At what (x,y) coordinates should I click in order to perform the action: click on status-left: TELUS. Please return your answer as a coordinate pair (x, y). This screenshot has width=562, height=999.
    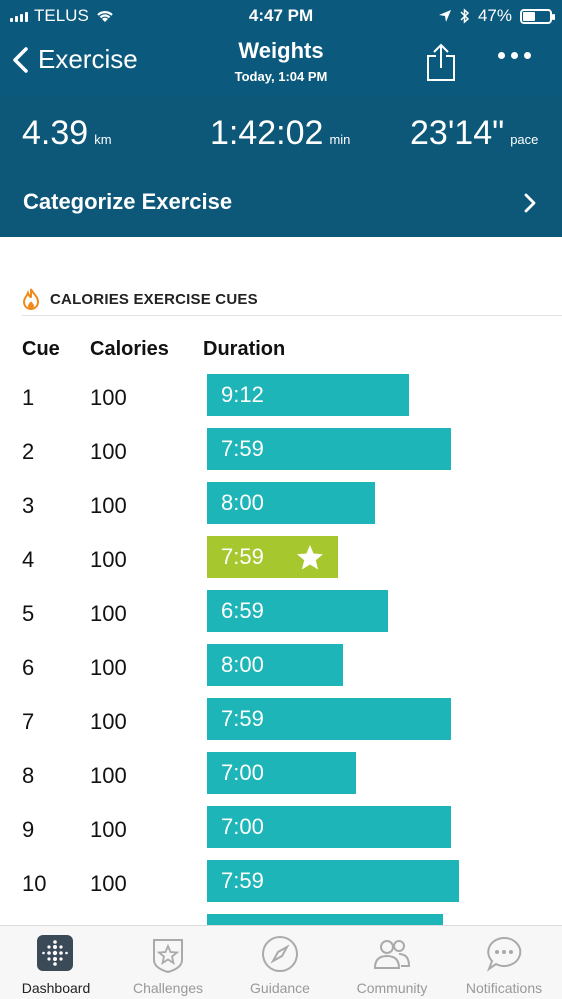
    Looking at the image, I should click on (62, 16).